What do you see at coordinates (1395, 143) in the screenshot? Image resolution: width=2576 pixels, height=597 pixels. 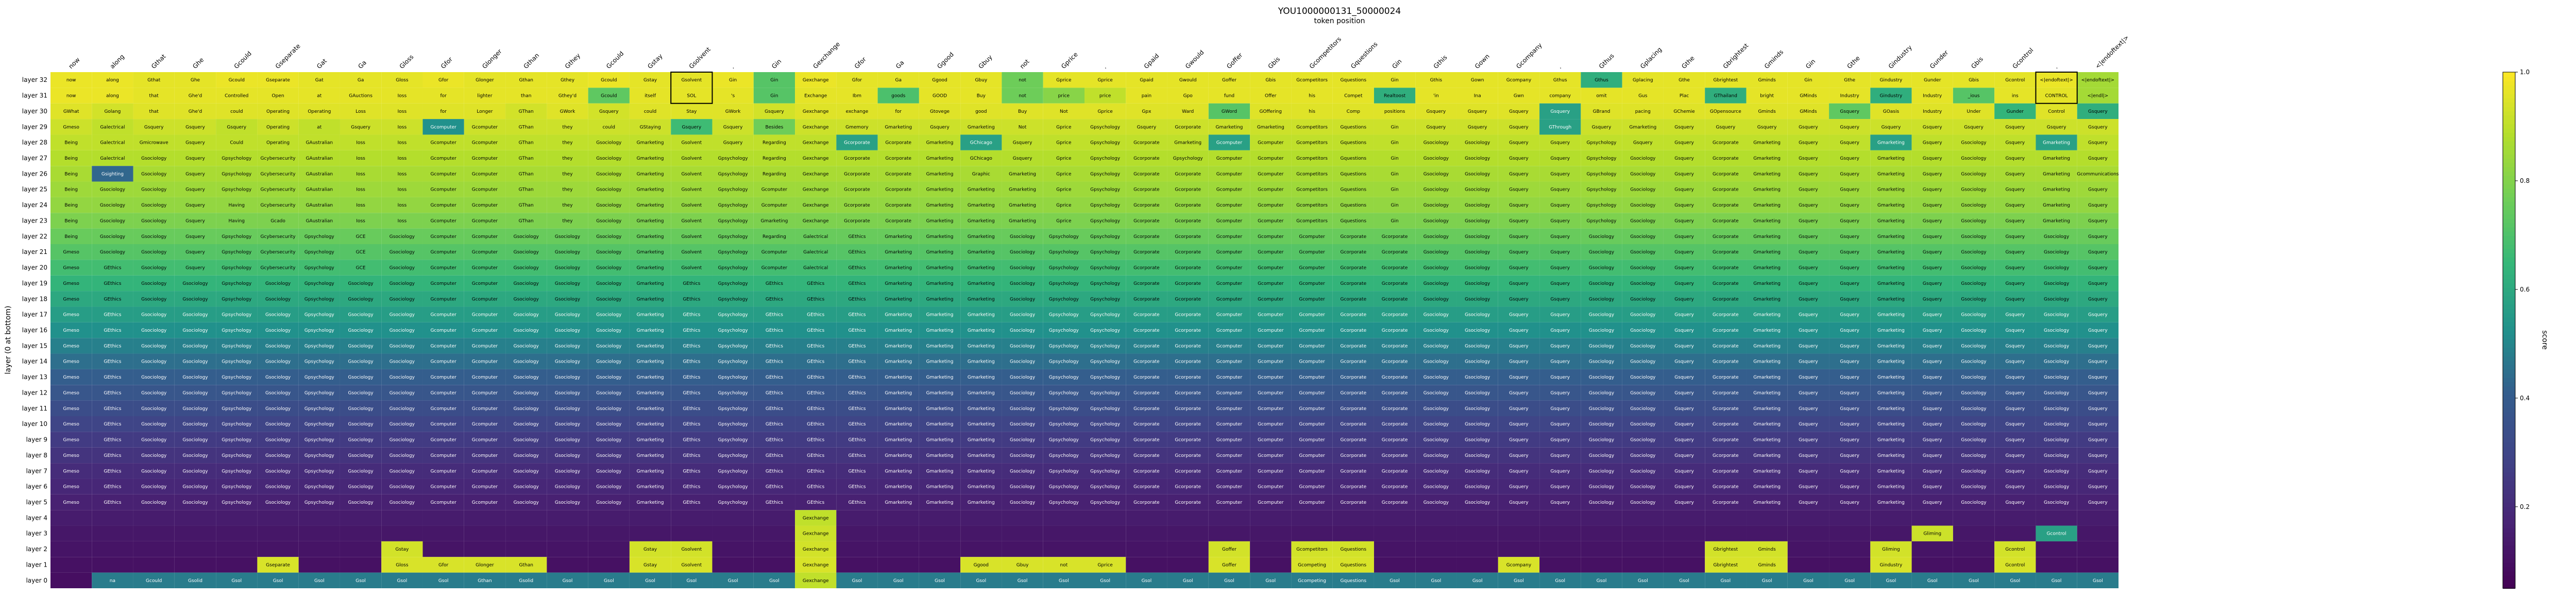 I see `cell-label: Gin` at bounding box center [1395, 143].